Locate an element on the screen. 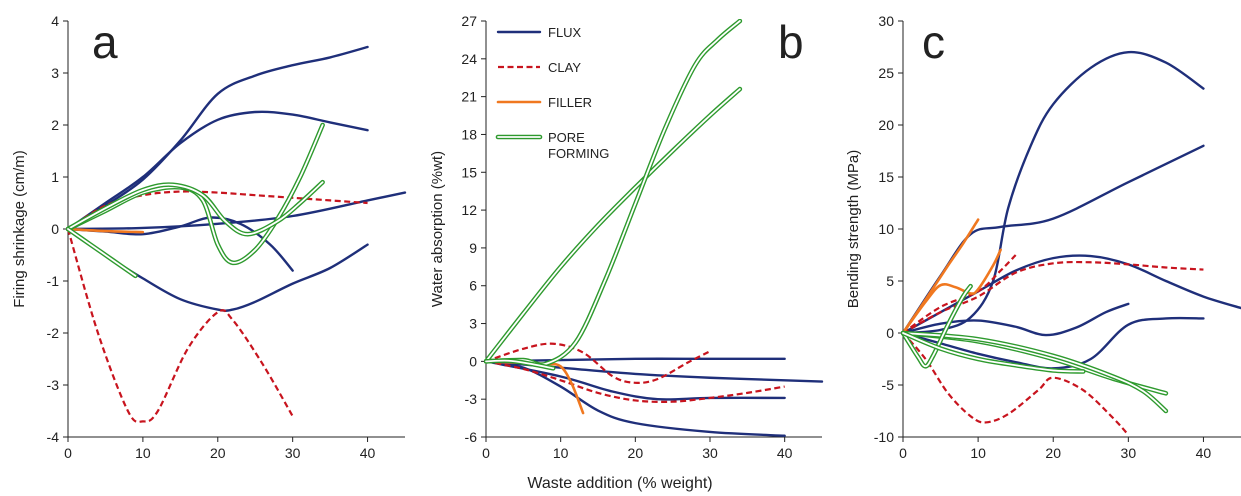 The height and width of the screenshot is (496, 1241). y-tick-label: 27 is located at coordinates (469, 21).